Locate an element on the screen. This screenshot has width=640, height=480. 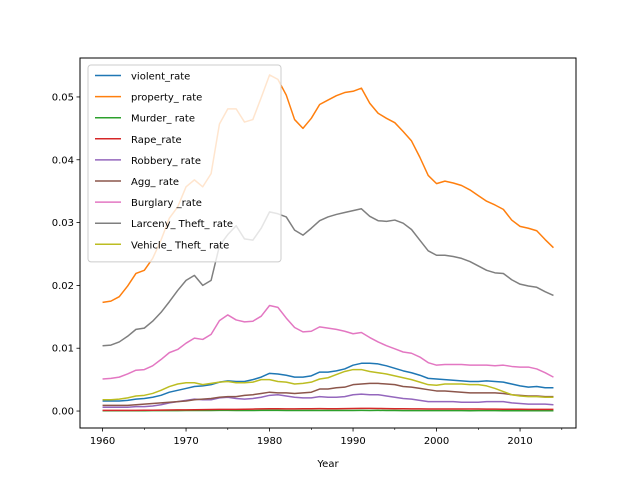
y-tick-label: 0.05 is located at coordinates (63, 97).